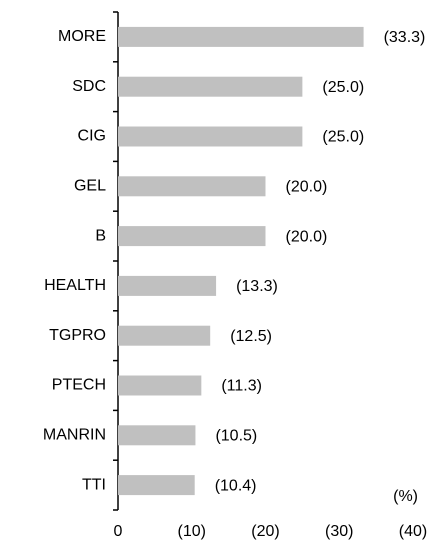  I want to click on x-tick-label: (10), so click(192, 531).